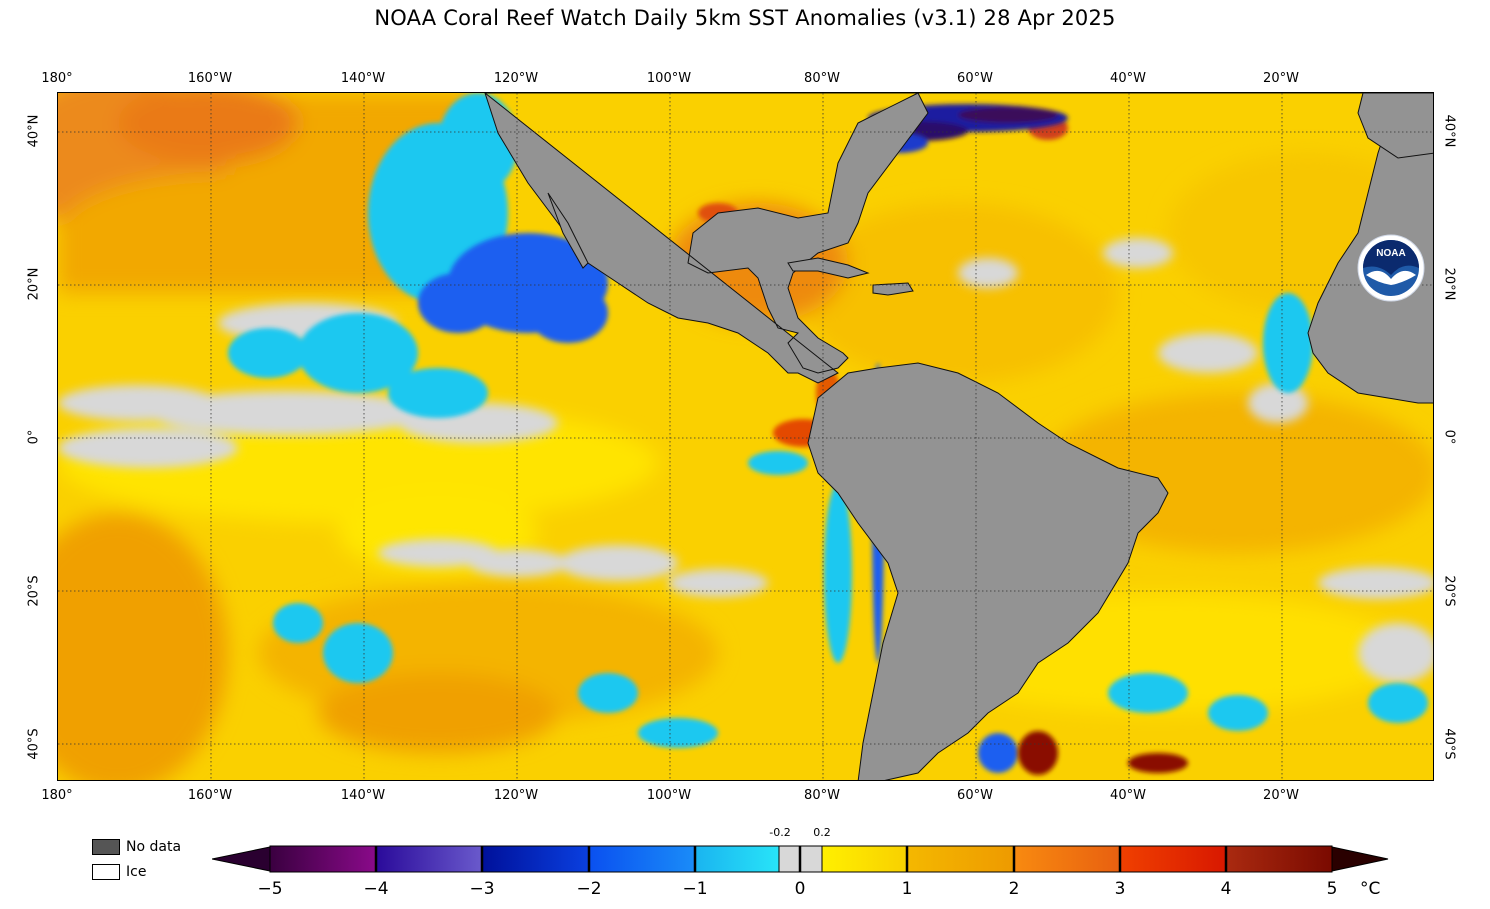 The height and width of the screenshot is (909, 1490). What do you see at coordinates (988, 571) in the screenshot?
I see `south-america` at bounding box center [988, 571].